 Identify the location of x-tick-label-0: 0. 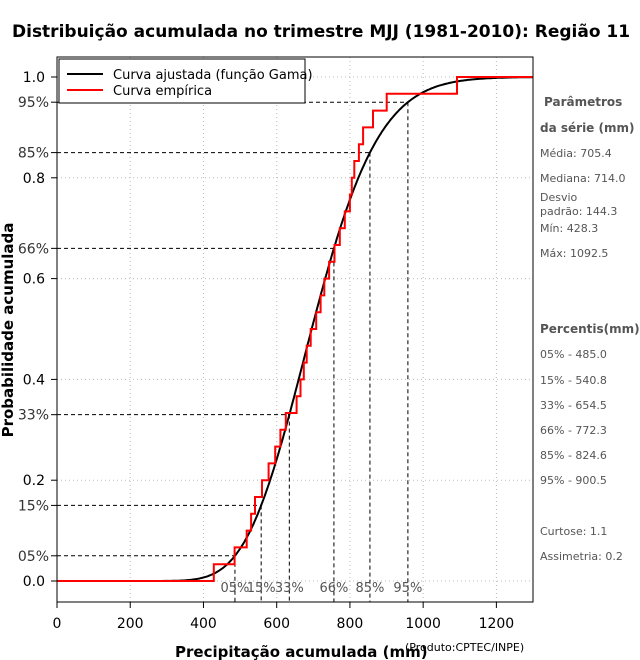
(57, 624).